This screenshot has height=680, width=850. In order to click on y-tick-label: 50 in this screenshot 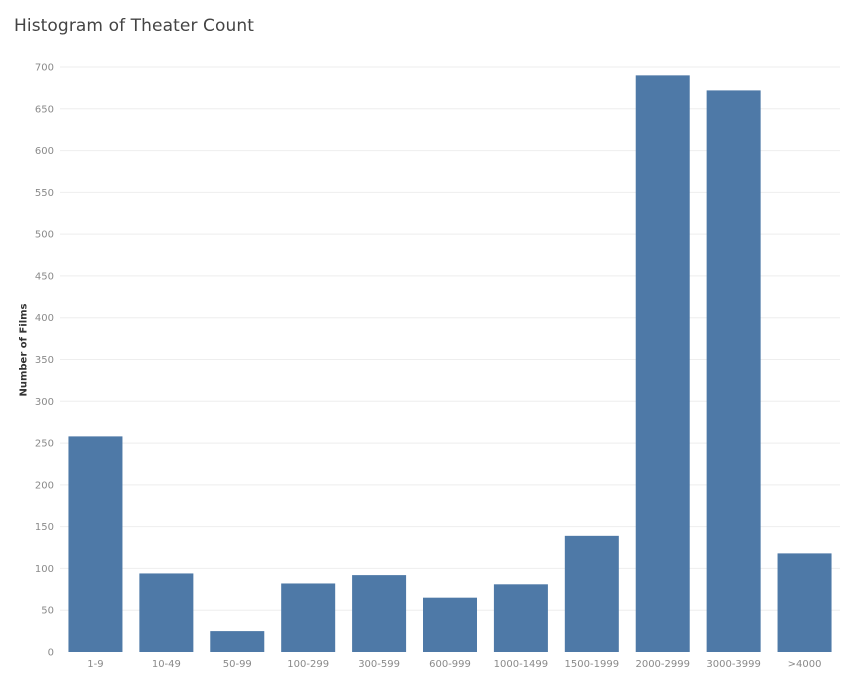, I will do `click(47, 611)`.